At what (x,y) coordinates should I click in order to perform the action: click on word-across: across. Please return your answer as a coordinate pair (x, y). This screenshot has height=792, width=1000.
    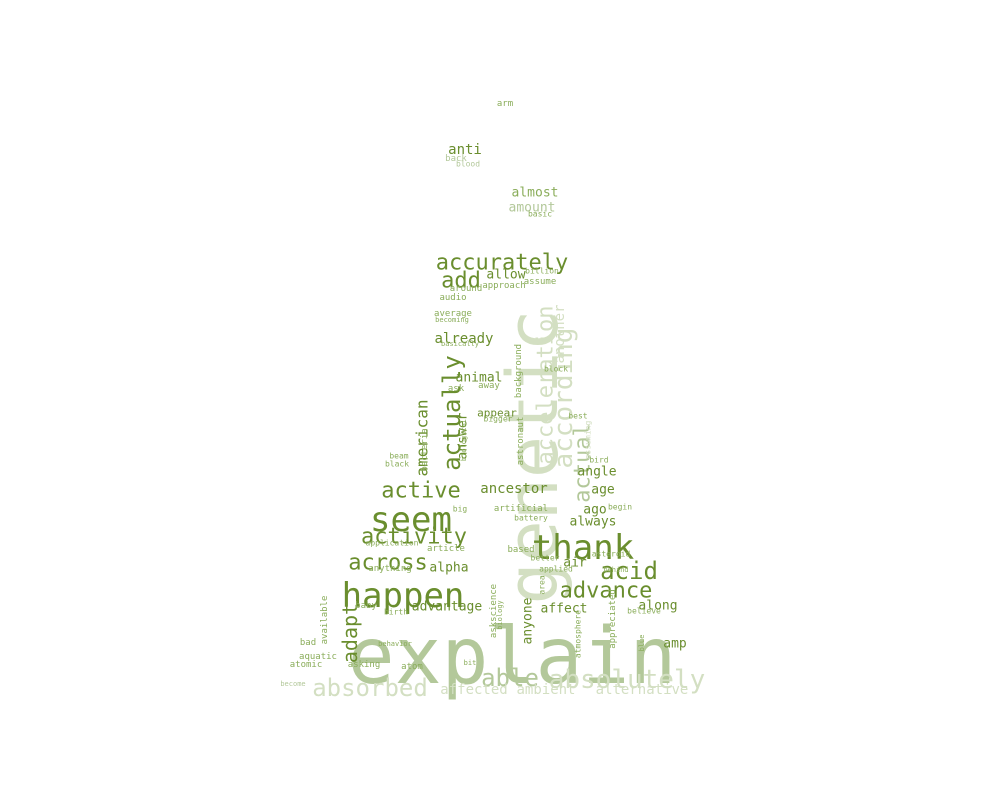
    Looking at the image, I should click on (387, 563).